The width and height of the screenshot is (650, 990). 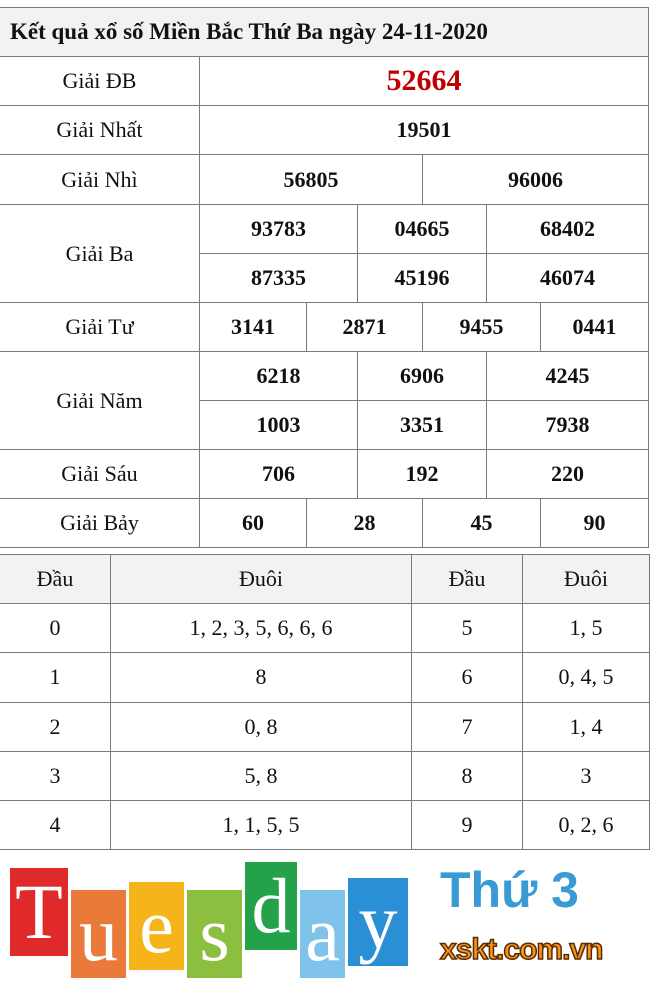 What do you see at coordinates (261, 677) in the screenshot?
I see `loto-tail-cell: 8` at bounding box center [261, 677].